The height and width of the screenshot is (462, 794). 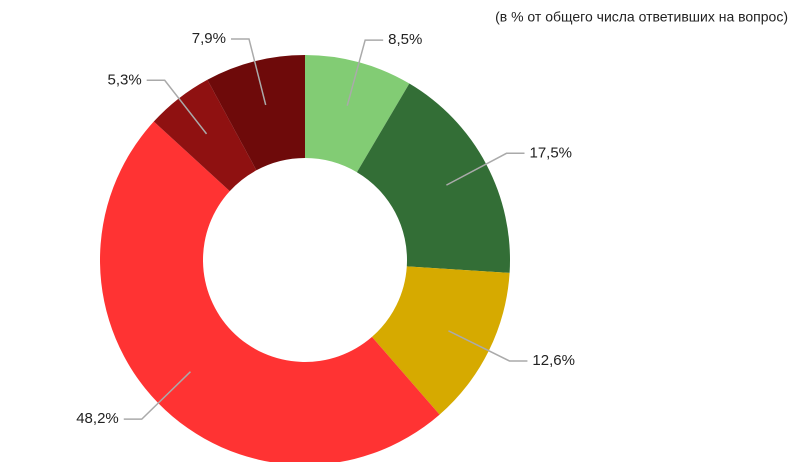 I want to click on data-label: 12,6%, so click(x=553, y=360).